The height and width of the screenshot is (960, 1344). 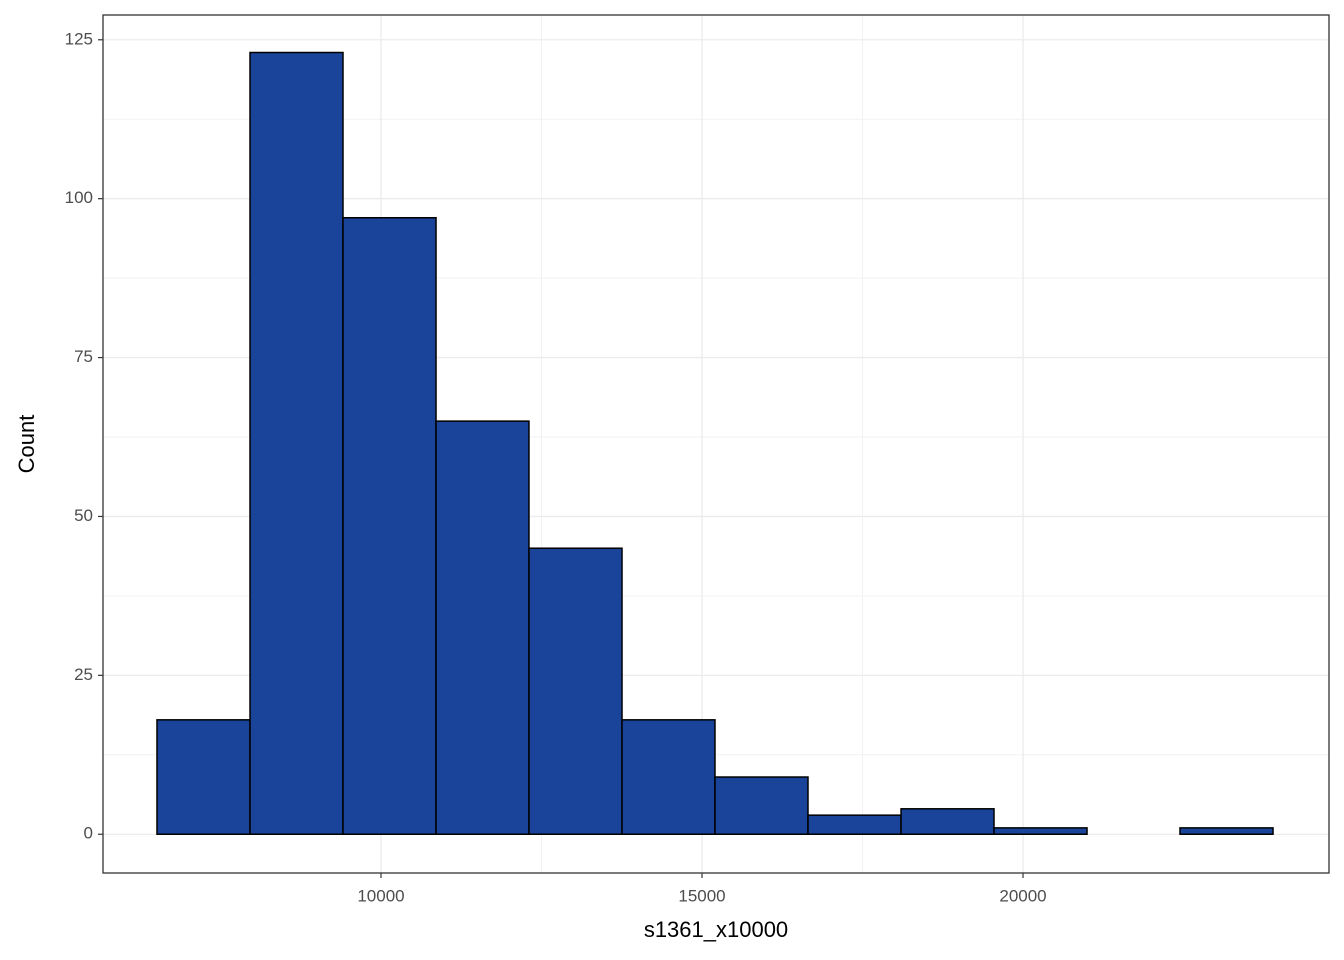 What do you see at coordinates (1022, 895) in the screenshot?
I see `x-tick-label: 20000` at bounding box center [1022, 895].